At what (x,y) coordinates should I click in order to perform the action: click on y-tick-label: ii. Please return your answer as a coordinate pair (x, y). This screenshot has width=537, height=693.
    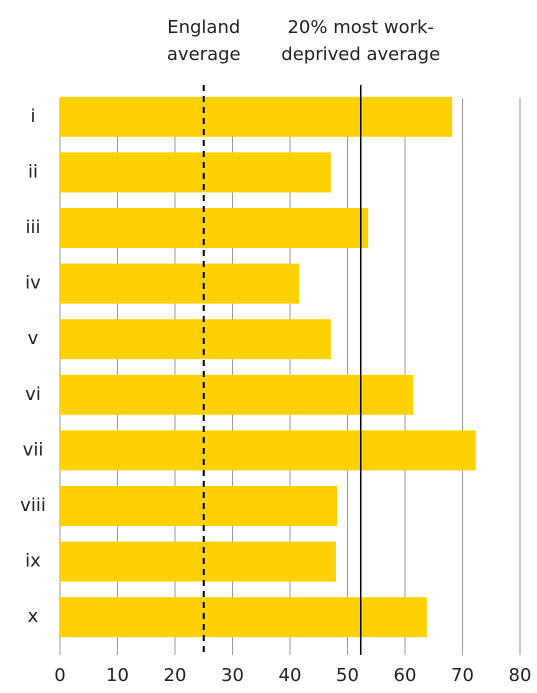
    Looking at the image, I should click on (33, 171).